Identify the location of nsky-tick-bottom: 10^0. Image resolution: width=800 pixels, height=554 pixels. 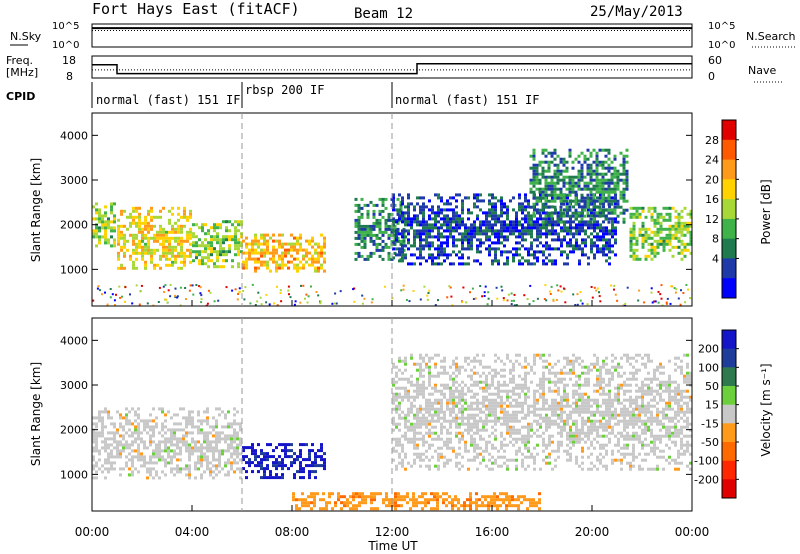
(65, 45).